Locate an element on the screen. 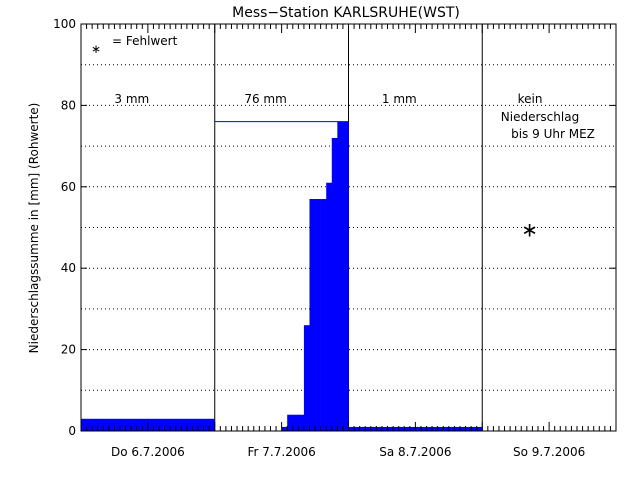 Image resolution: width=640 pixels, height=480 pixels. day-total-label: 1 mm is located at coordinates (399, 99).